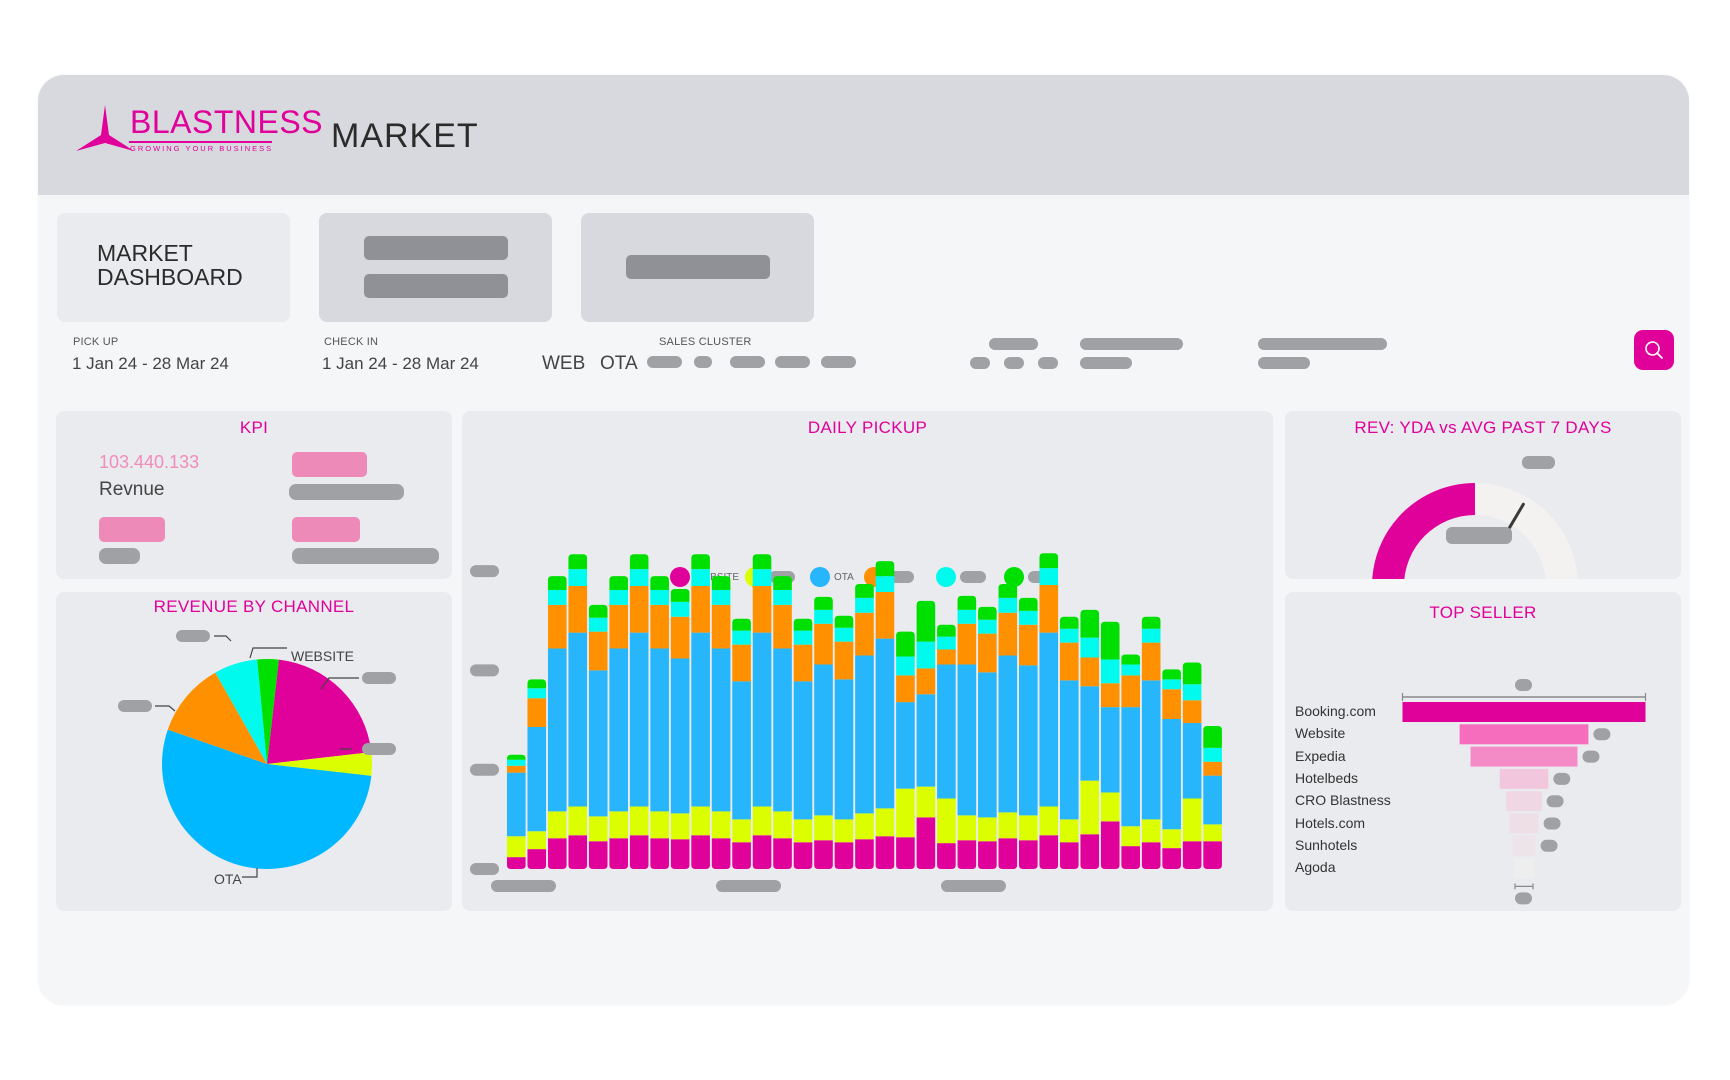  I want to click on sales-cluster-ota: OTA, so click(619, 363).